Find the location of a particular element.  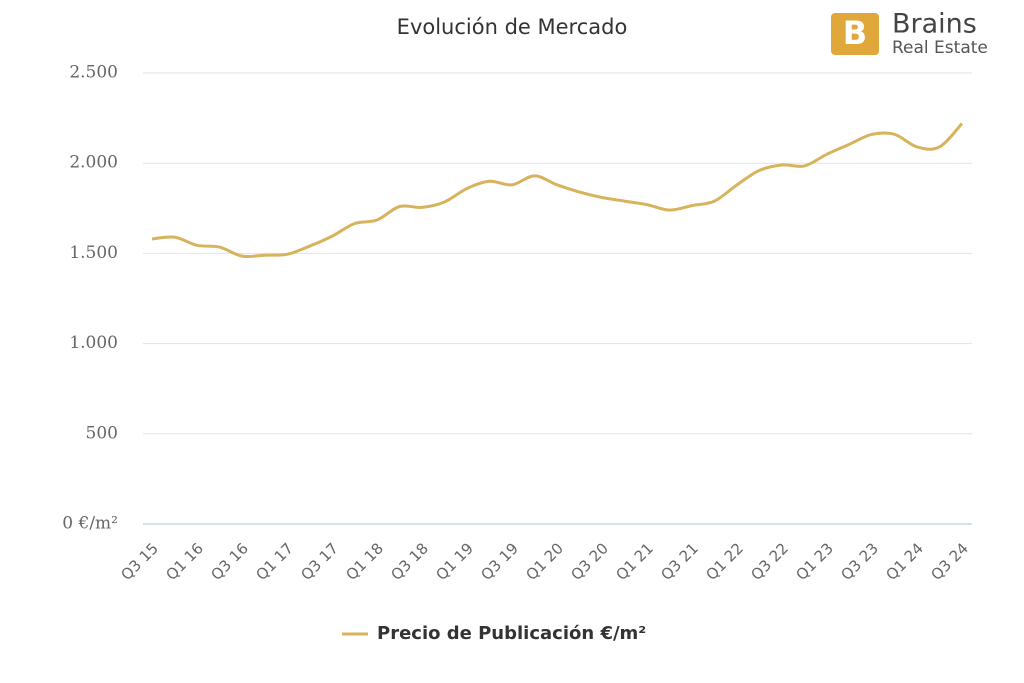

x-tick-label: Q3 15 is located at coordinates (139, 561).